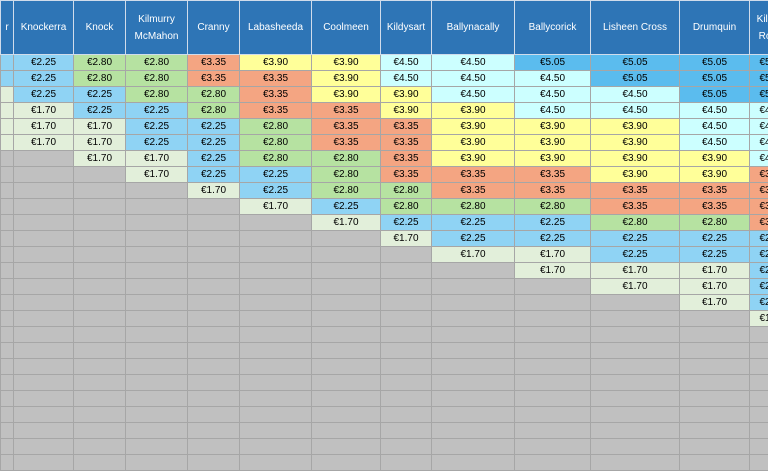 This screenshot has width=768, height=471. What do you see at coordinates (759, 95) in the screenshot?
I see `fare-cell: €5` at bounding box center [759, 95].